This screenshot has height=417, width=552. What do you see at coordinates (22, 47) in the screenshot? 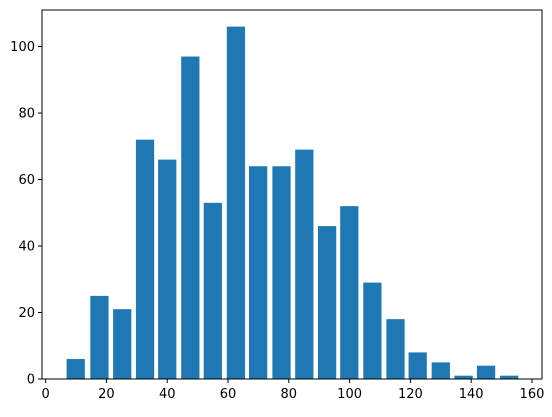
I see `y-tick-label-5: 100` at bounding box center [22, 47].